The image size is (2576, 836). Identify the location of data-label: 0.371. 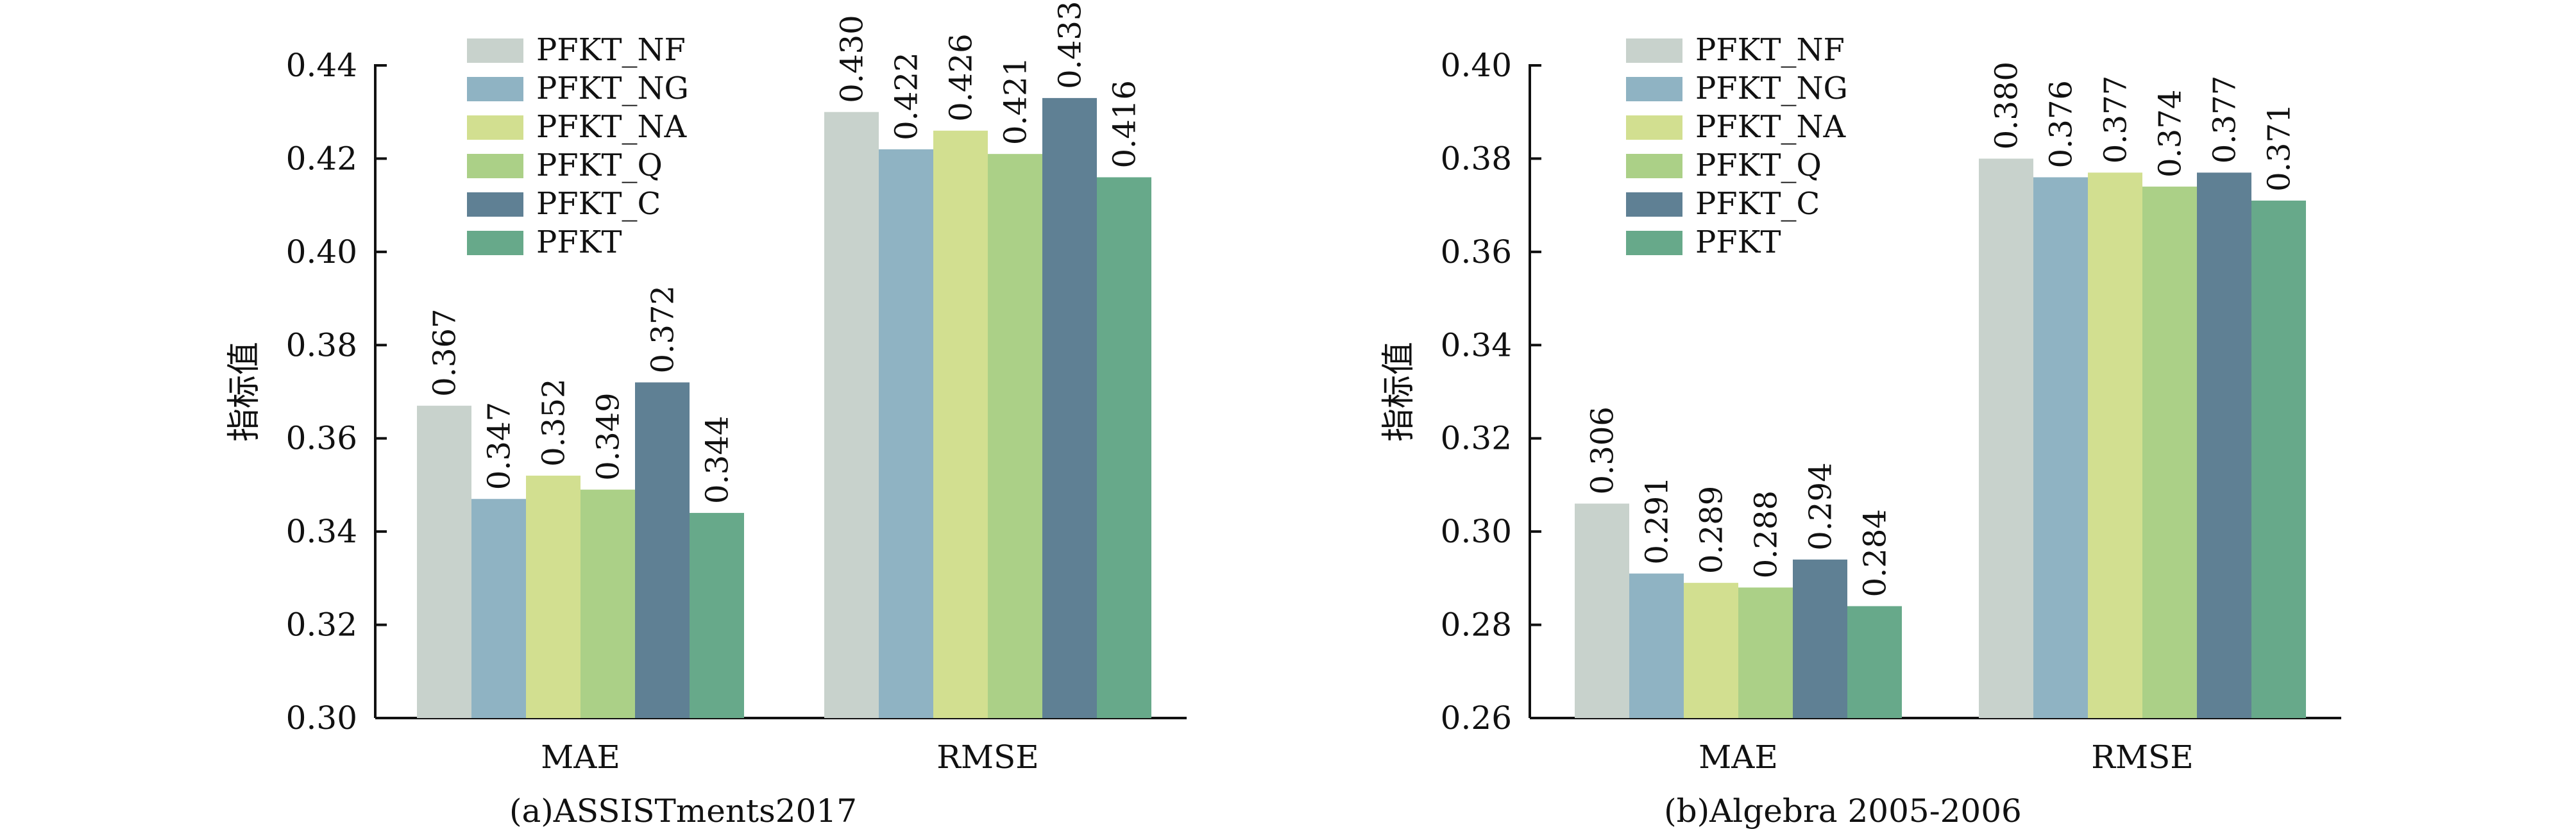
(2280, 147).